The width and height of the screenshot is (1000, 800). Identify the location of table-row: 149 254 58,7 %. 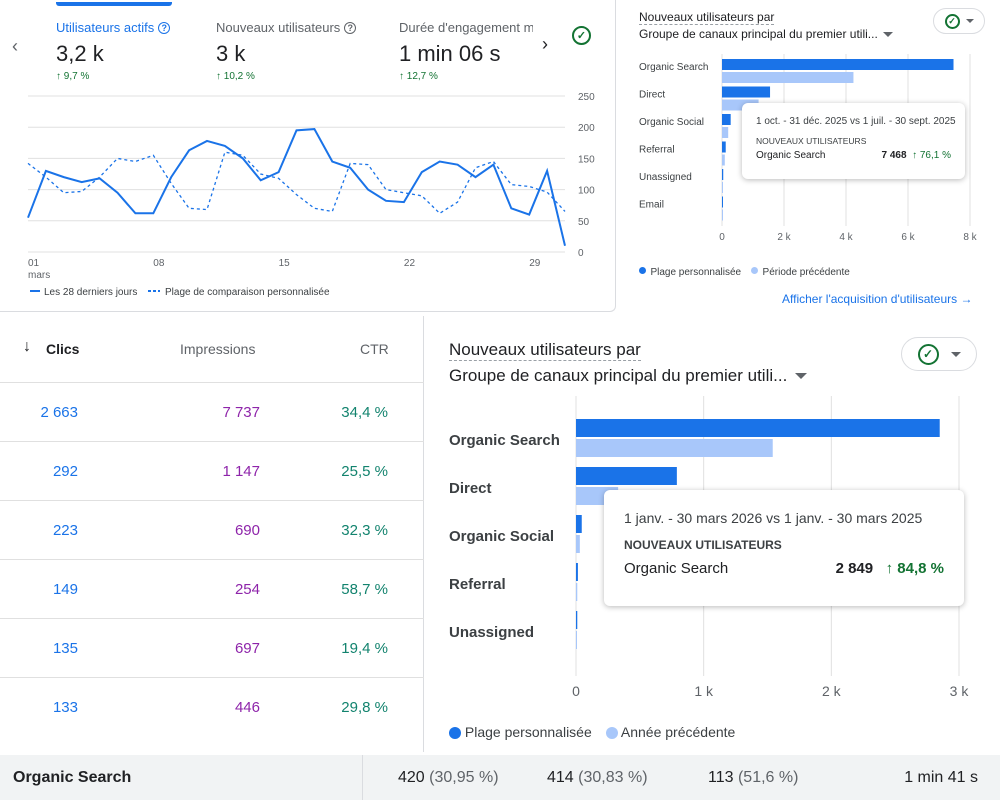
(212, 588).